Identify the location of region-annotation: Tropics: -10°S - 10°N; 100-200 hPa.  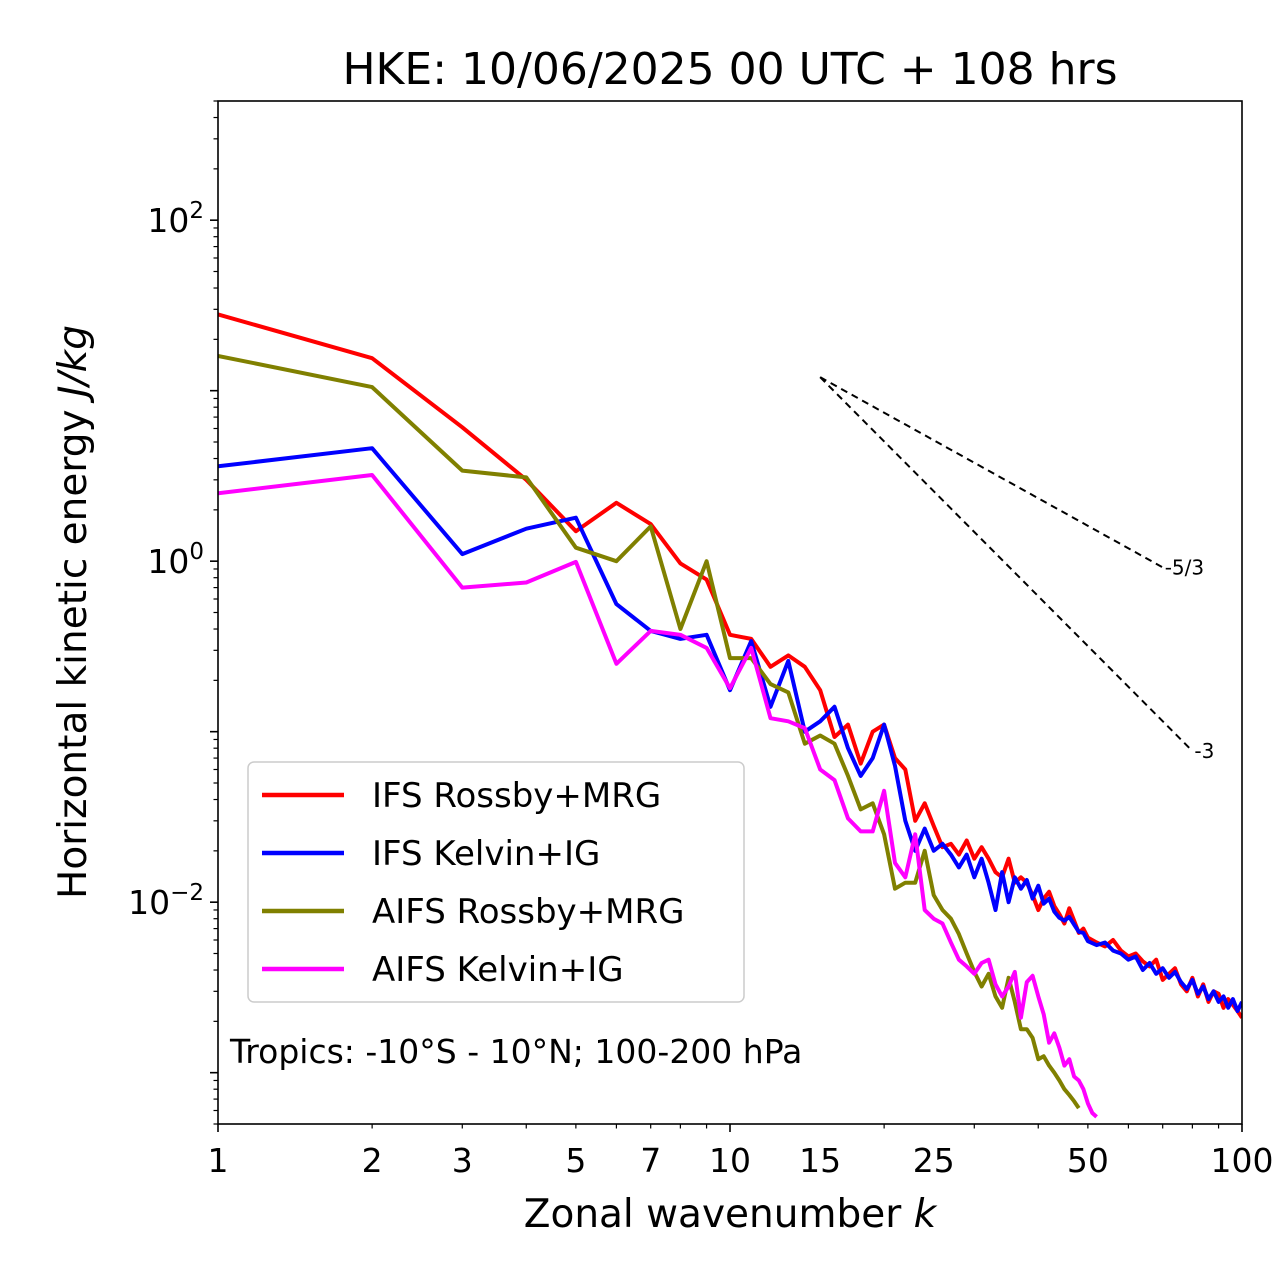
(515, 1051).